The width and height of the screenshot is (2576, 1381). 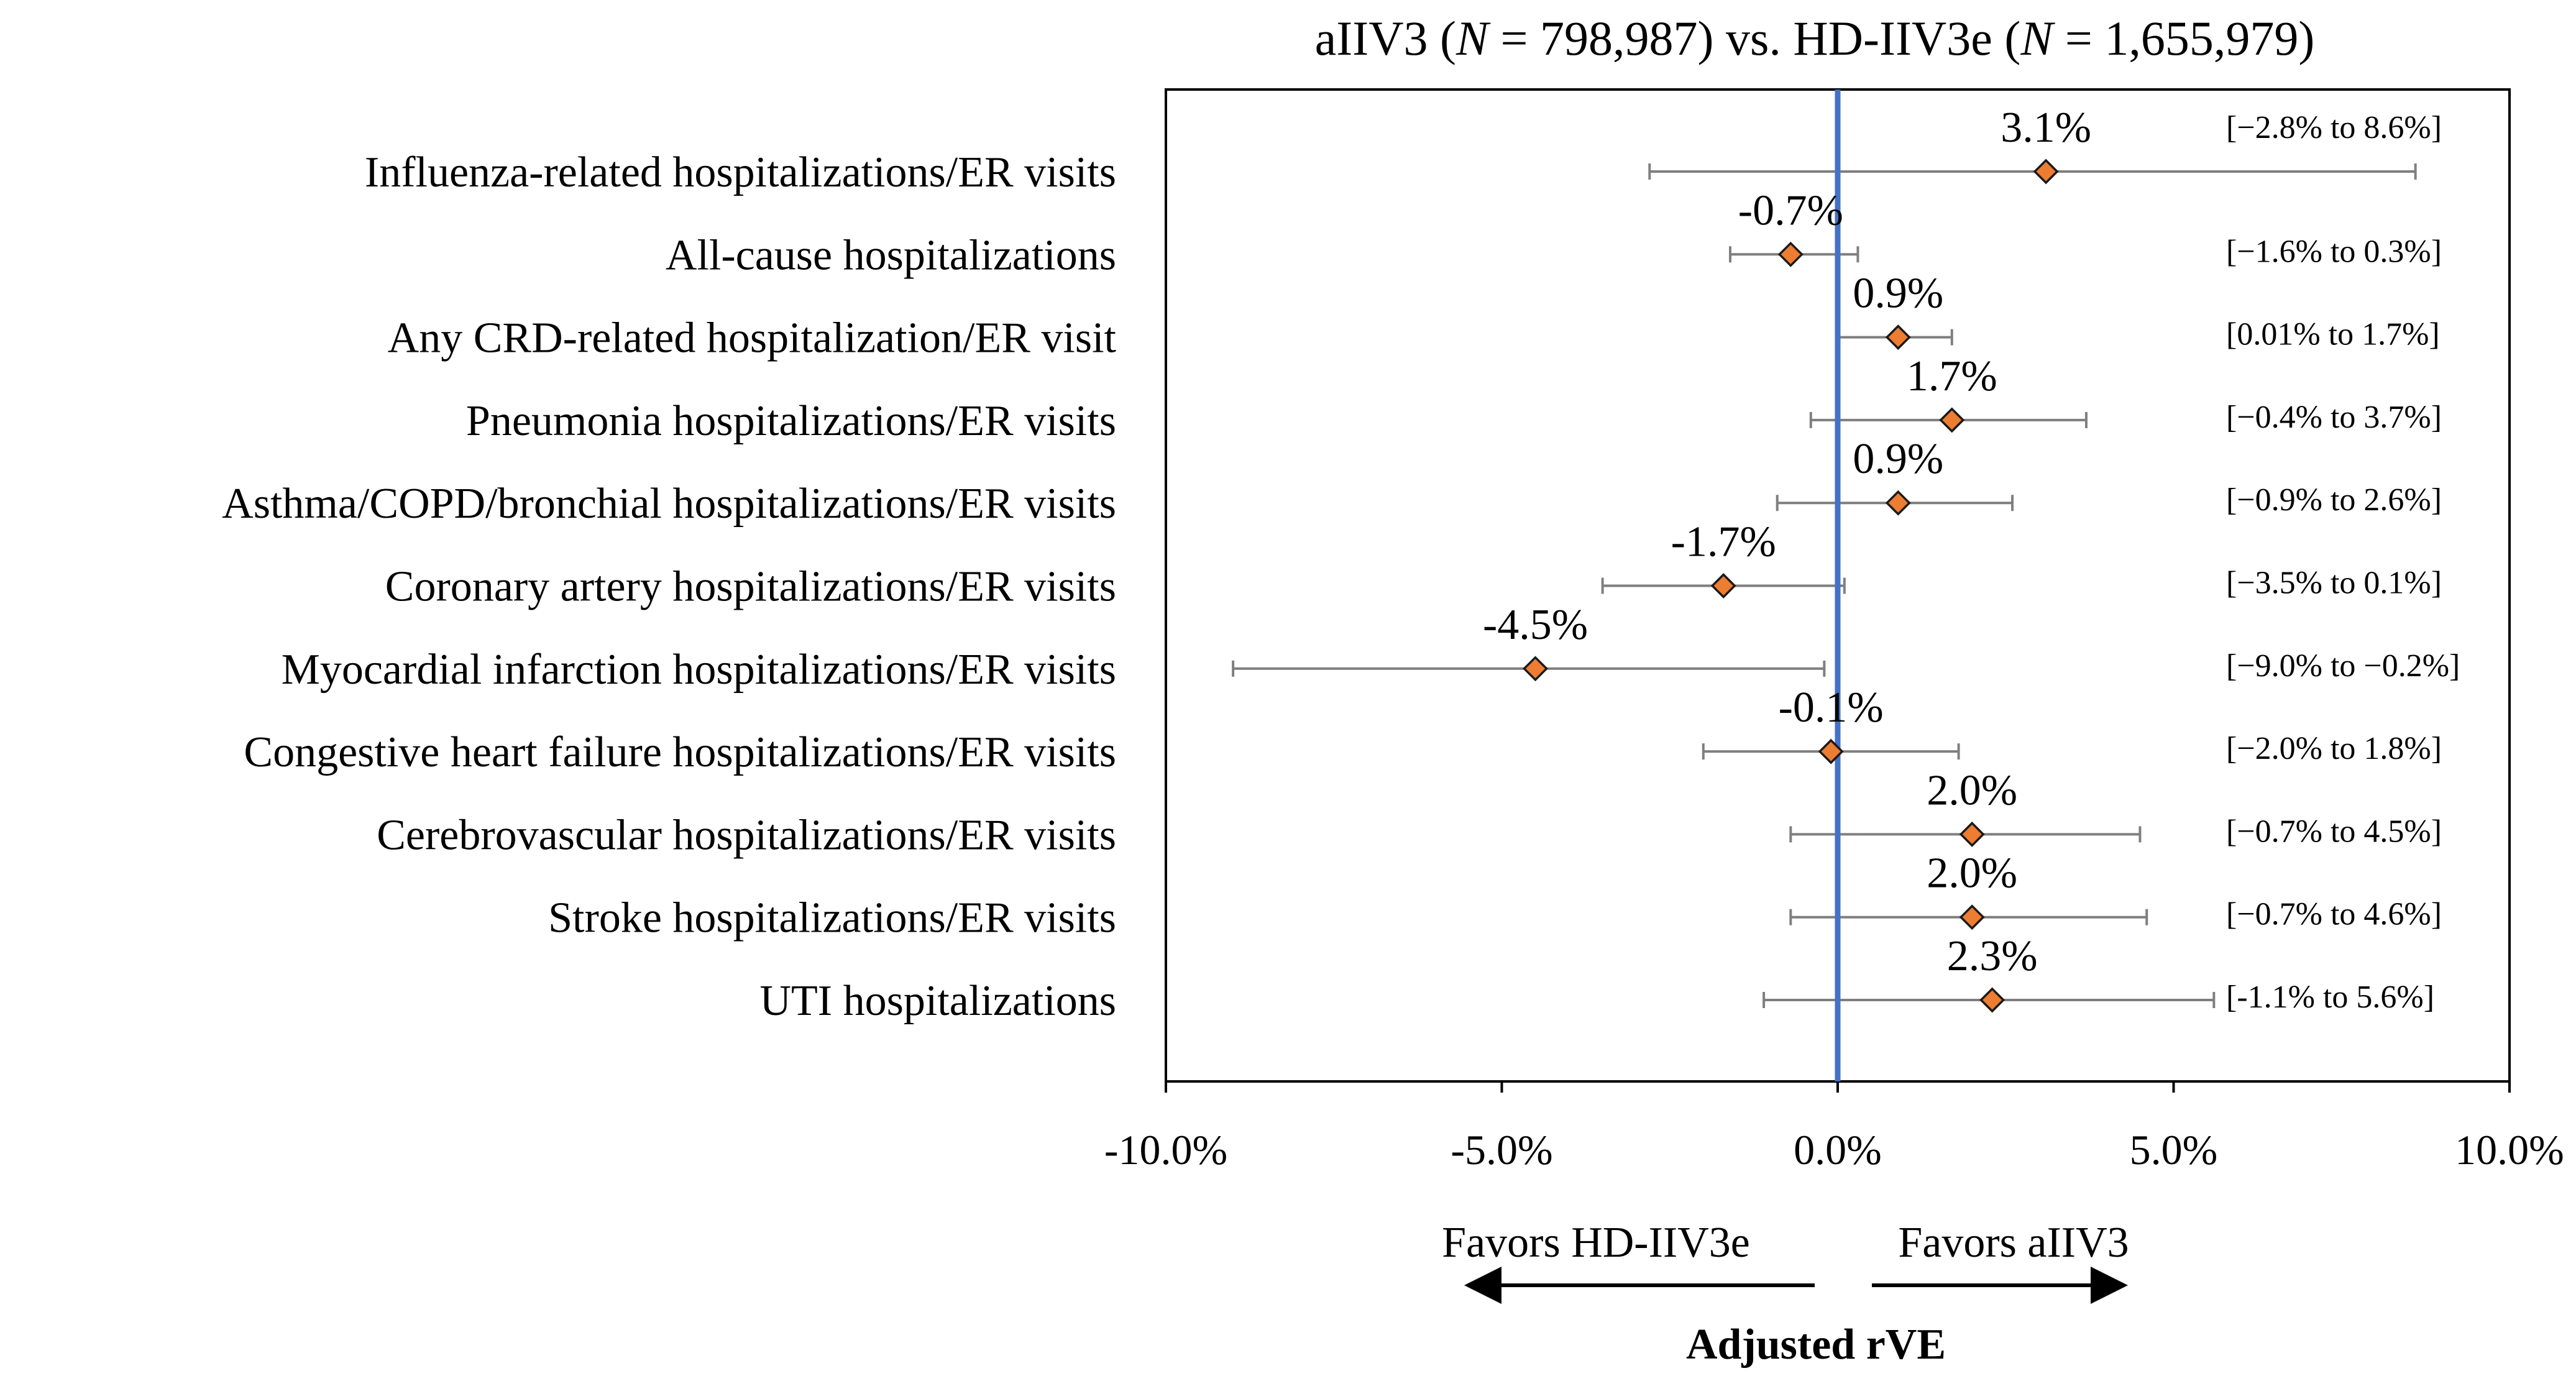 I want to click on x-axis-title: Adjusted rVE, so click(x=1816, y=1345).